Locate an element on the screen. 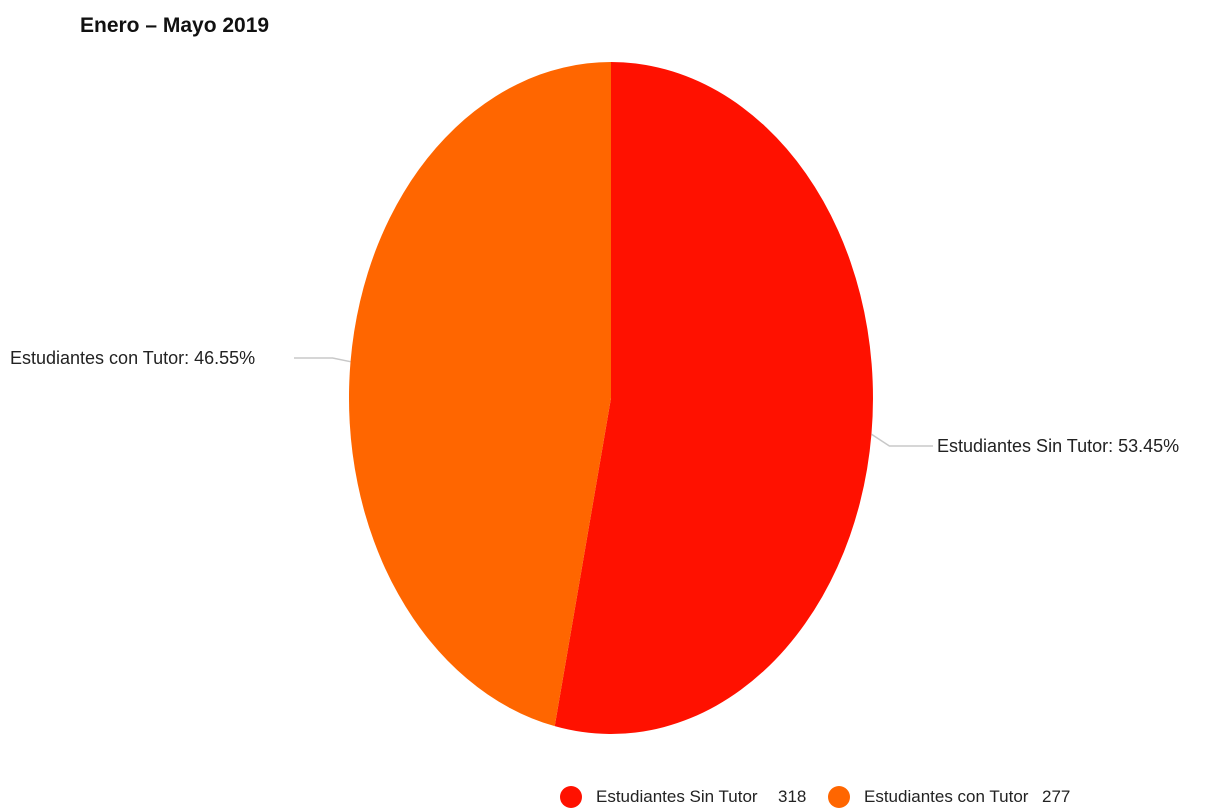 The width and height of the screenshot is (1213, 812). chart-title: Enero – Mayo 2019 is located at coordinates (175, 25).